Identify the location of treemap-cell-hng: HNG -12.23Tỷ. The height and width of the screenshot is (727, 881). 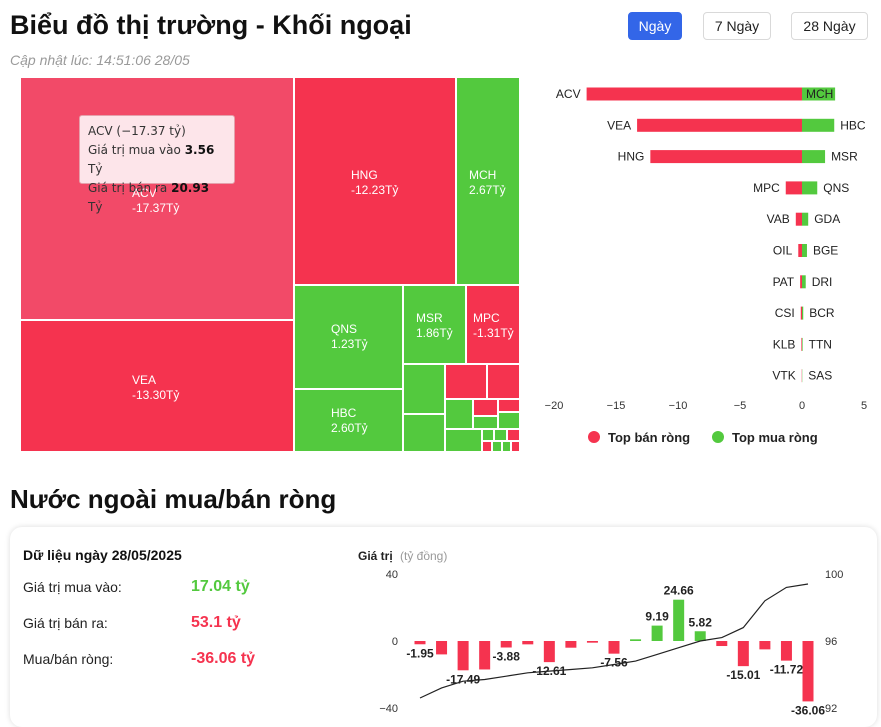
(375, 181).